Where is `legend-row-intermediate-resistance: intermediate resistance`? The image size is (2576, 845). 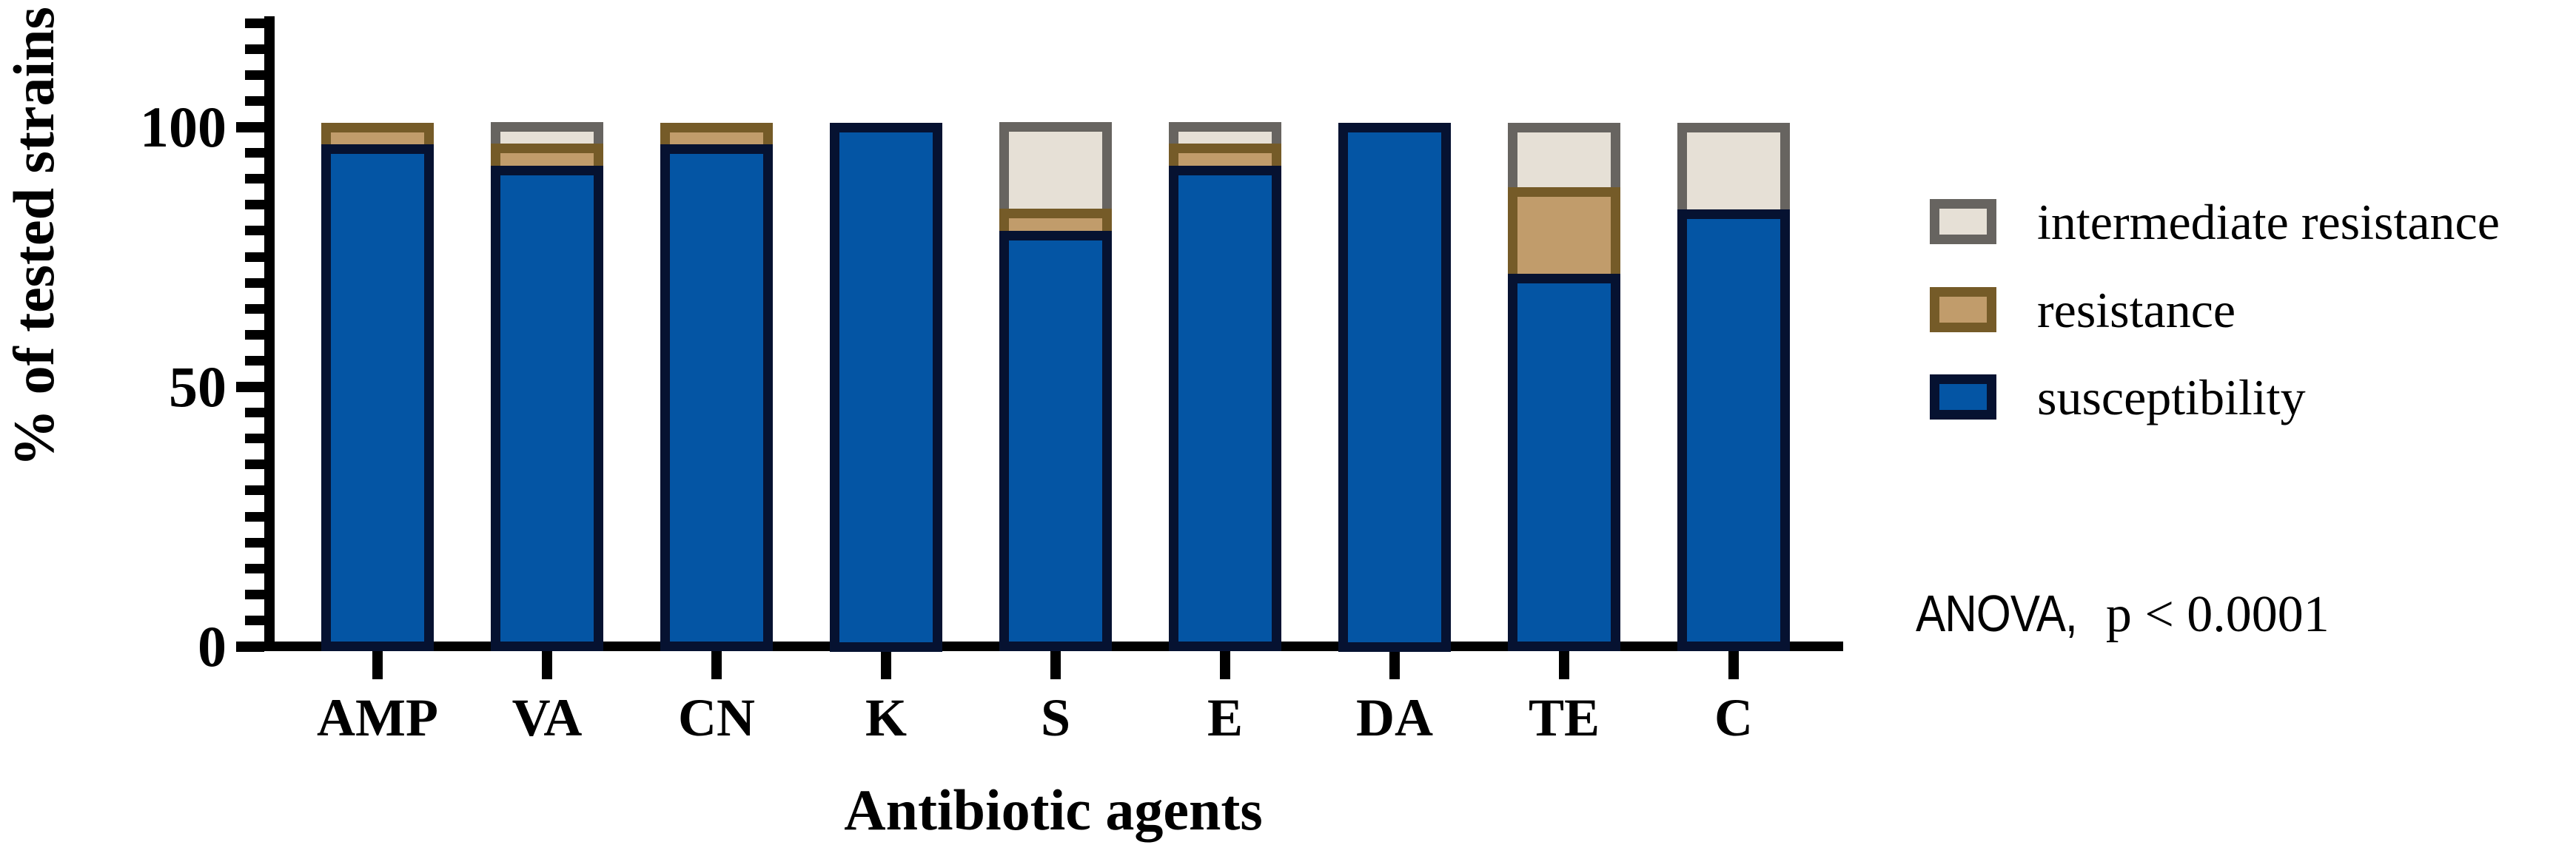 legend-row-intermediate-resistance: intermediate resistance is located at coordinates (2215, 221).